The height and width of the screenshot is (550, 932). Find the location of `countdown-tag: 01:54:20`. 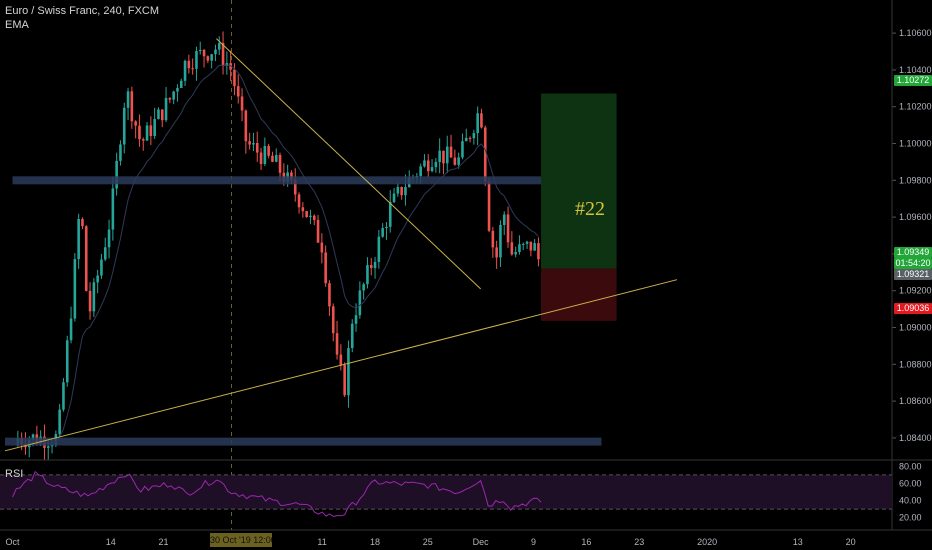

countdown-tag: 01:54:20 is located at coordinates (913, 263).